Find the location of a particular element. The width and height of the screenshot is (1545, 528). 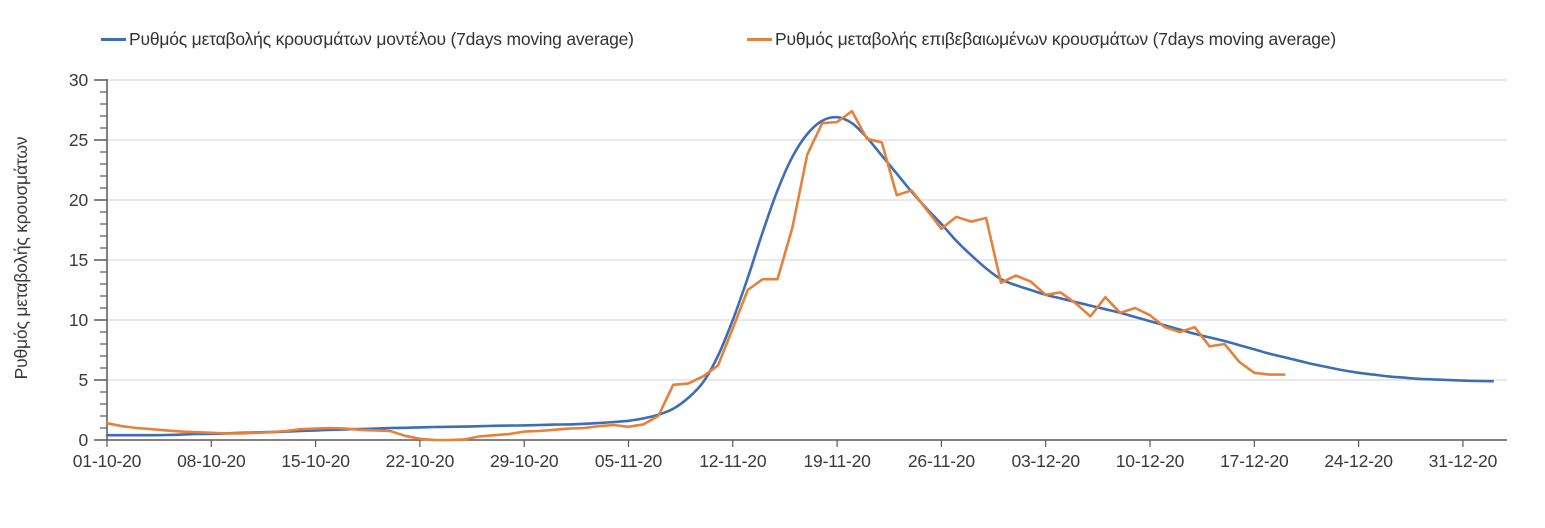

y-axis-title: Ρυθμός μεταβολής κρουσμάτων is located at coordinates (21, 258).